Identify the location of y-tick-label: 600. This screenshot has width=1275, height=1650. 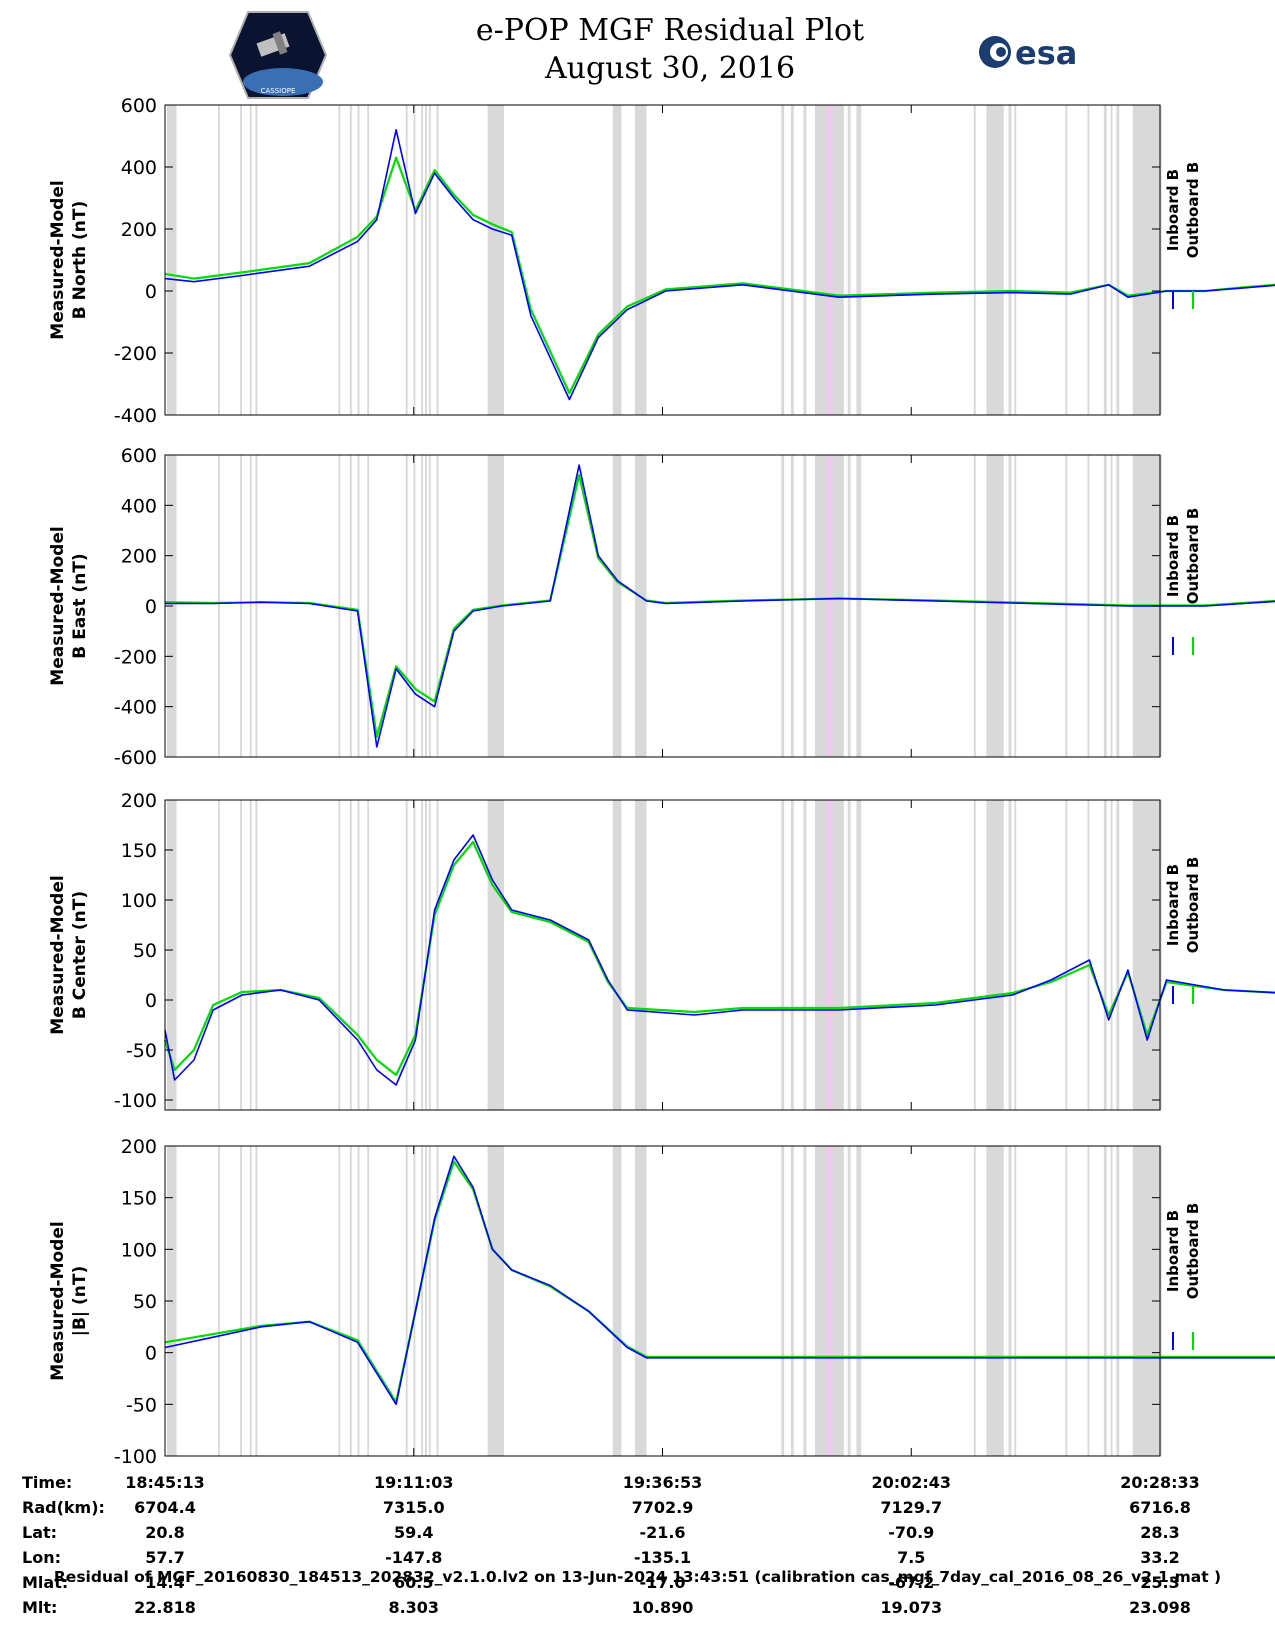
(139, 456).